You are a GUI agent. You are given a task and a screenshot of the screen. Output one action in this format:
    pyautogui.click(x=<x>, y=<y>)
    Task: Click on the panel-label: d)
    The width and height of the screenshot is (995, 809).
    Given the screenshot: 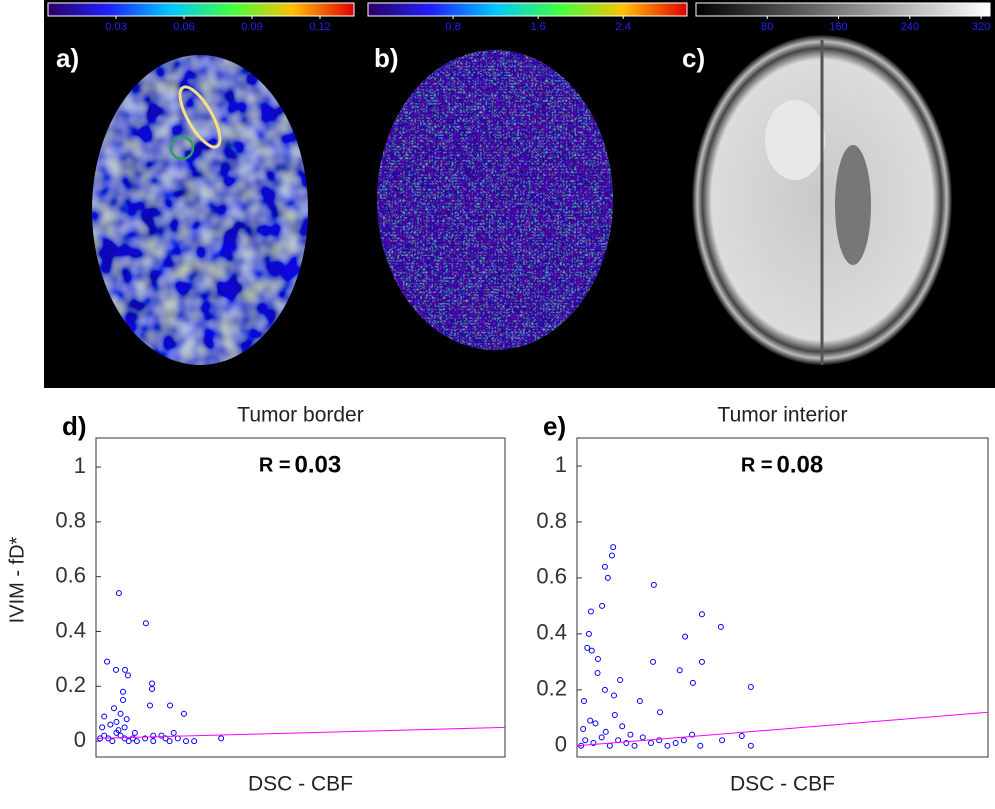 What is the action you would take?
    pyautogui.click(x=74, y=426)
    